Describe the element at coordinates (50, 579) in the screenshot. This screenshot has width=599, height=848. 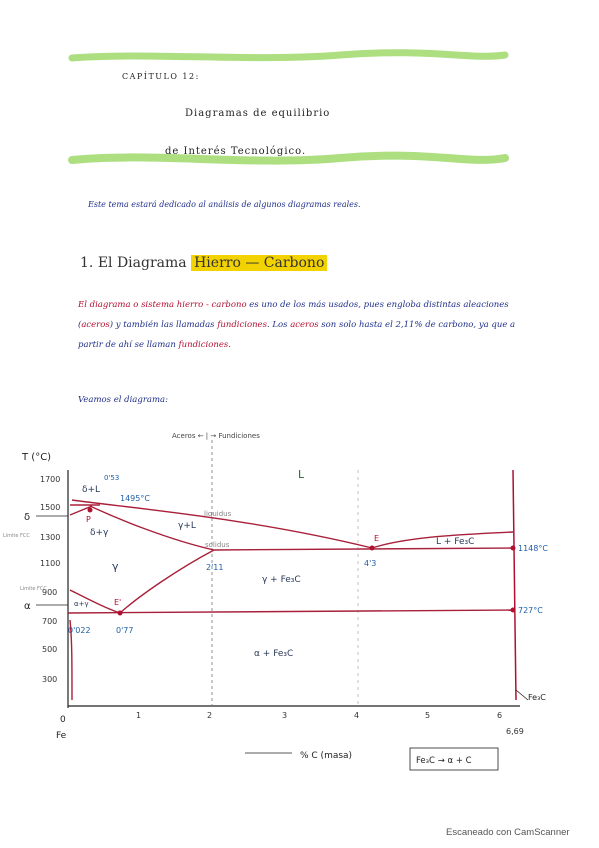
I see `y-ticks: 1700 1500 1300 1100 900 700 500 300` at that location.